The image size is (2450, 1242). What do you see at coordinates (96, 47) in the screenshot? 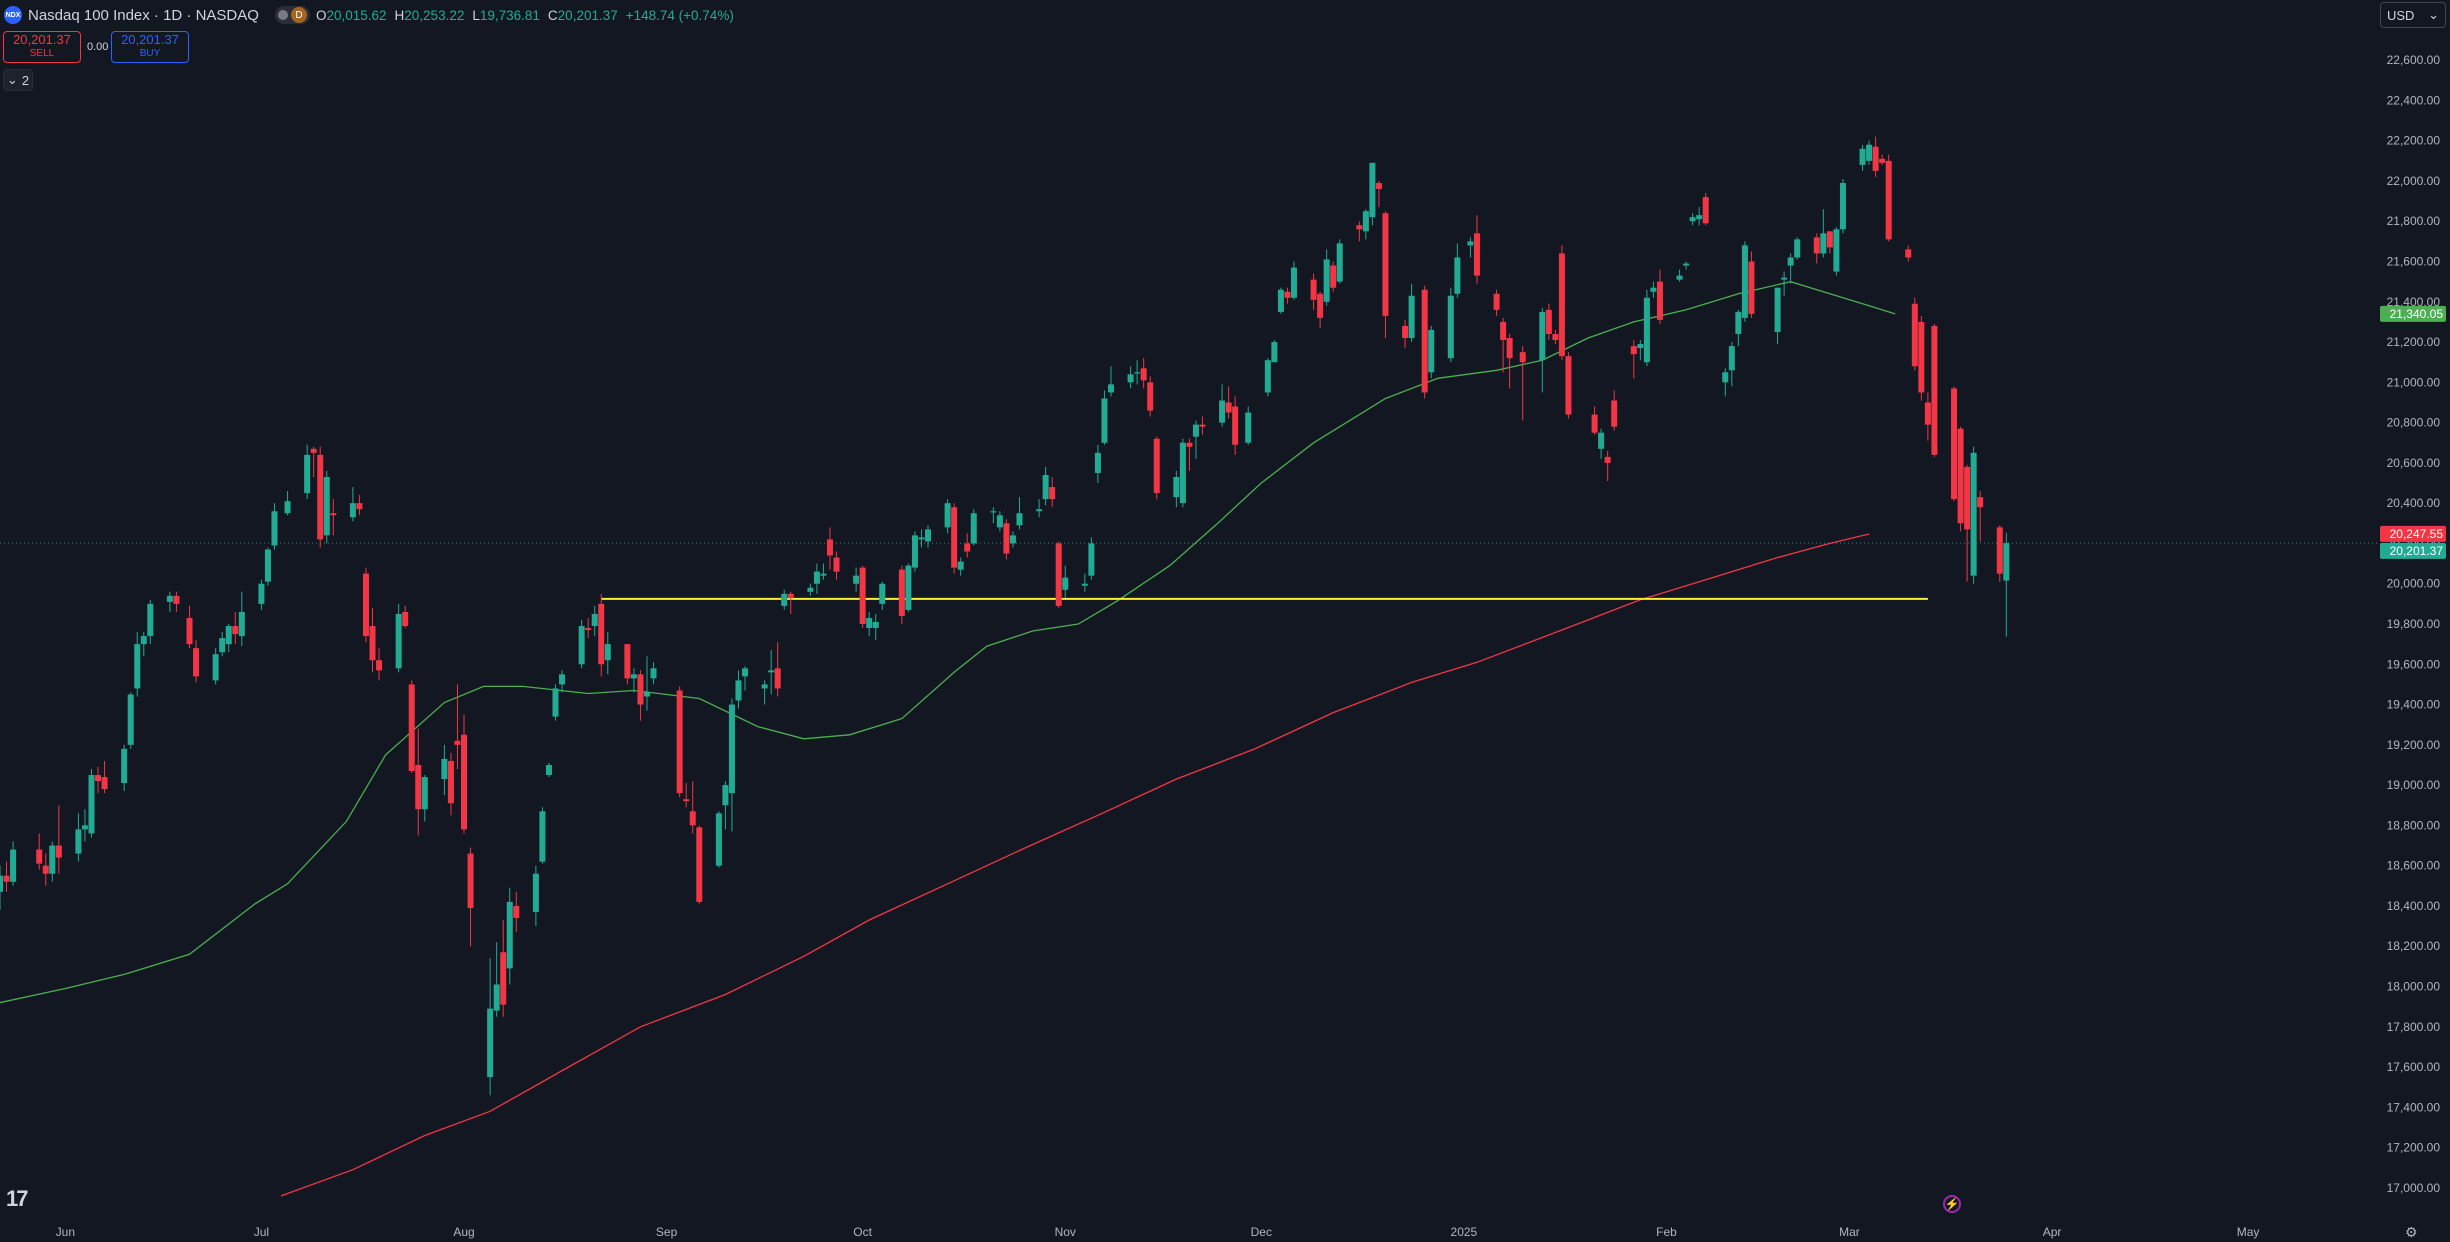
I see `trade-panel: 20,201.37 SELL 0.00 20,201.37 BUY` at bounding box center [96, 47].